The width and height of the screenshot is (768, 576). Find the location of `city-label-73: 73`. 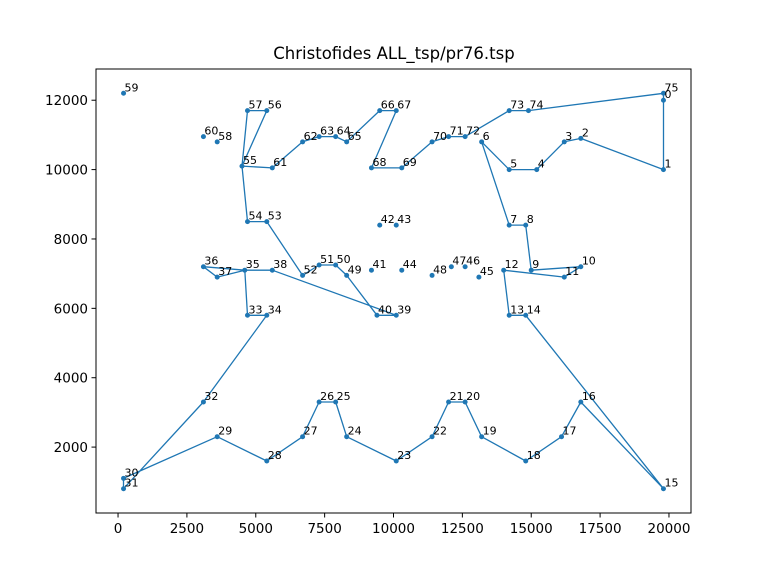

city-label-73: 73 is located at coordinates (517, 105).